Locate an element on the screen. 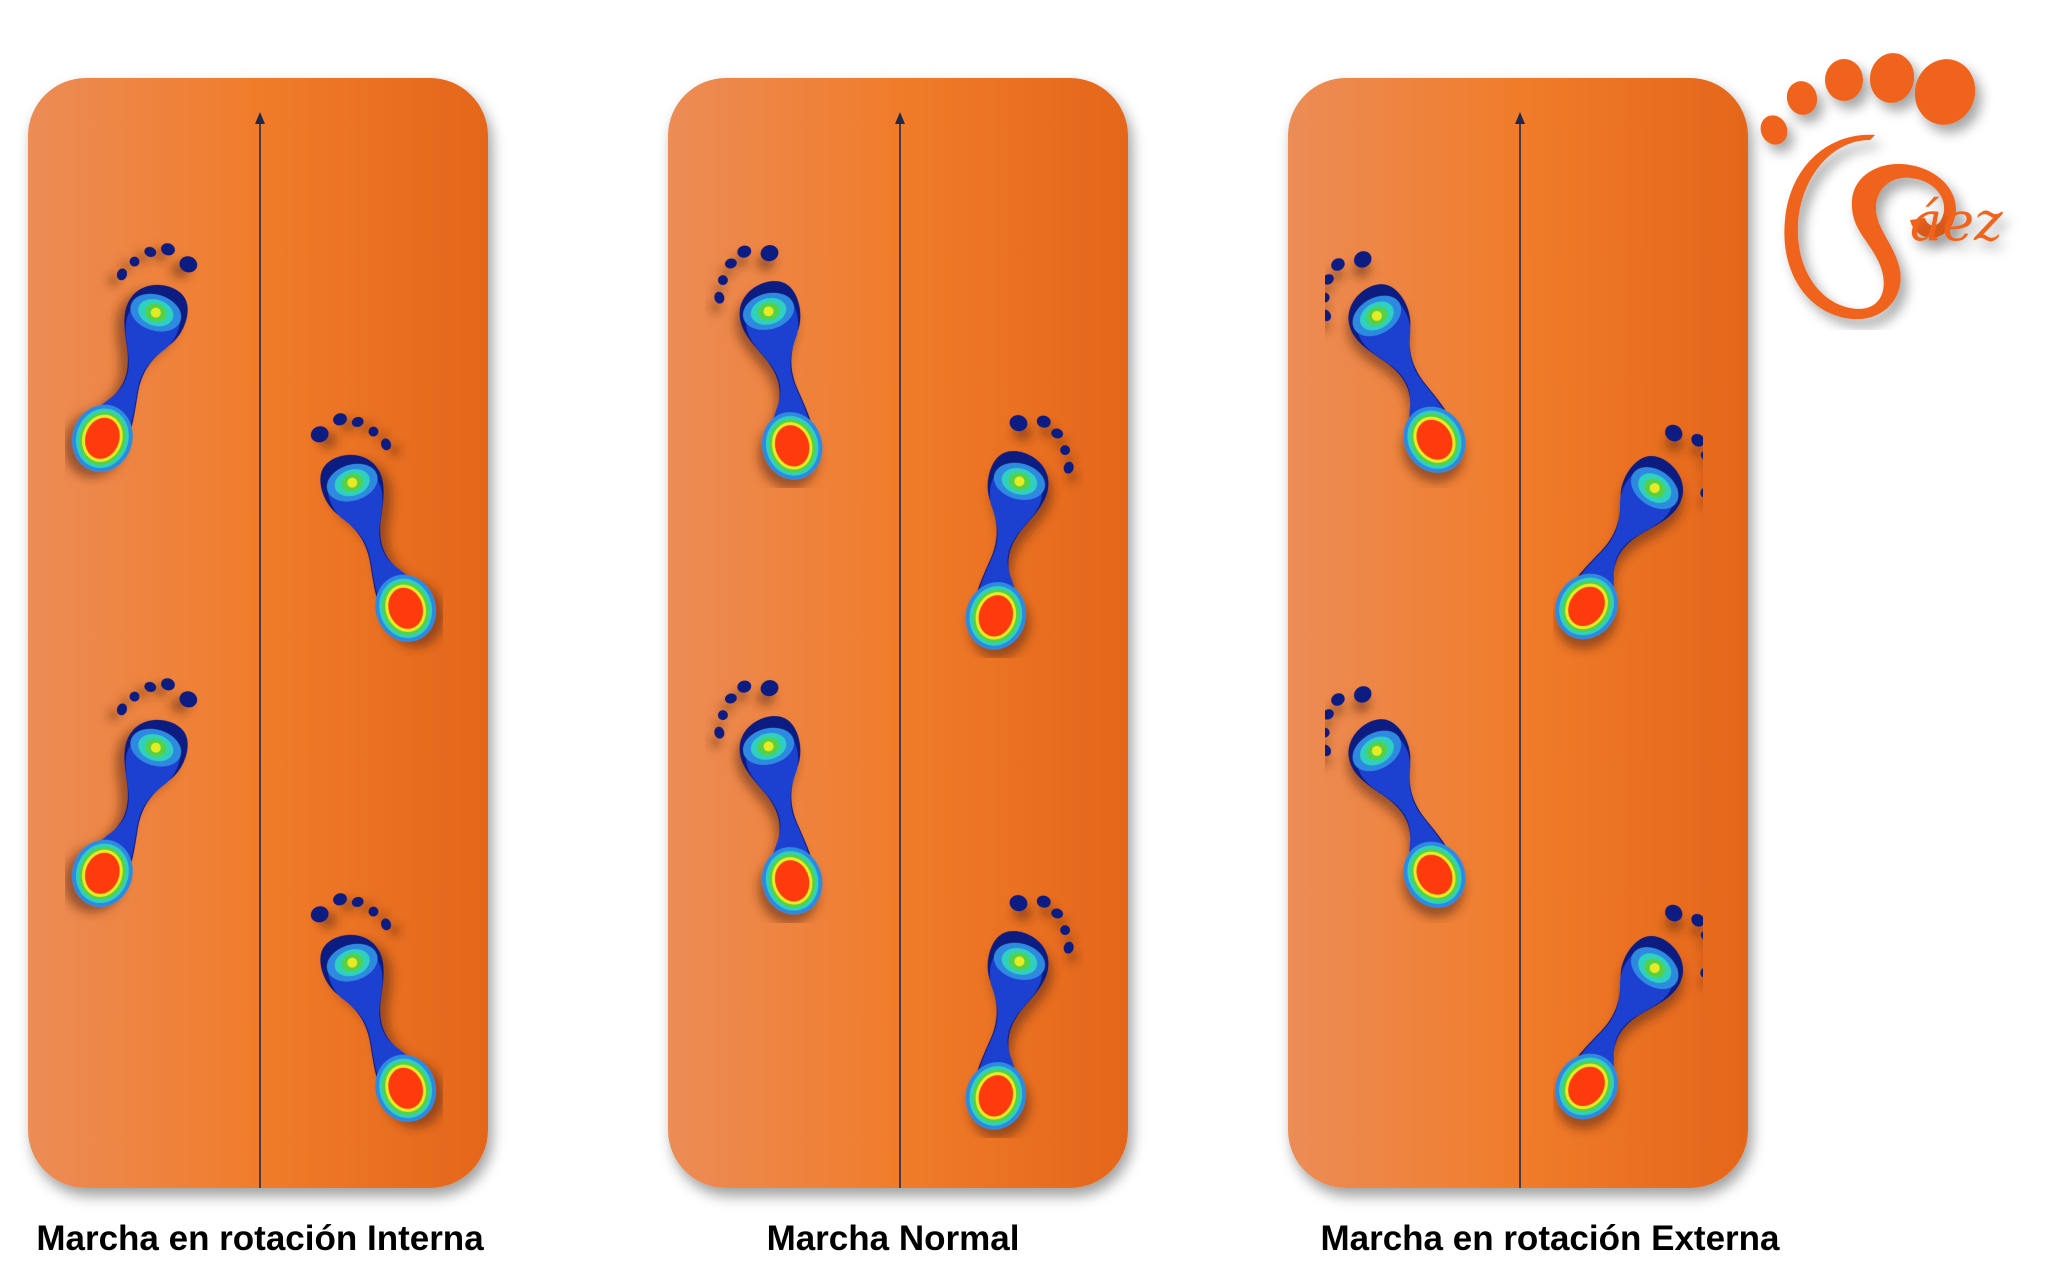  footprint-logo-icon: áez is located at coordinates (1881, 186).